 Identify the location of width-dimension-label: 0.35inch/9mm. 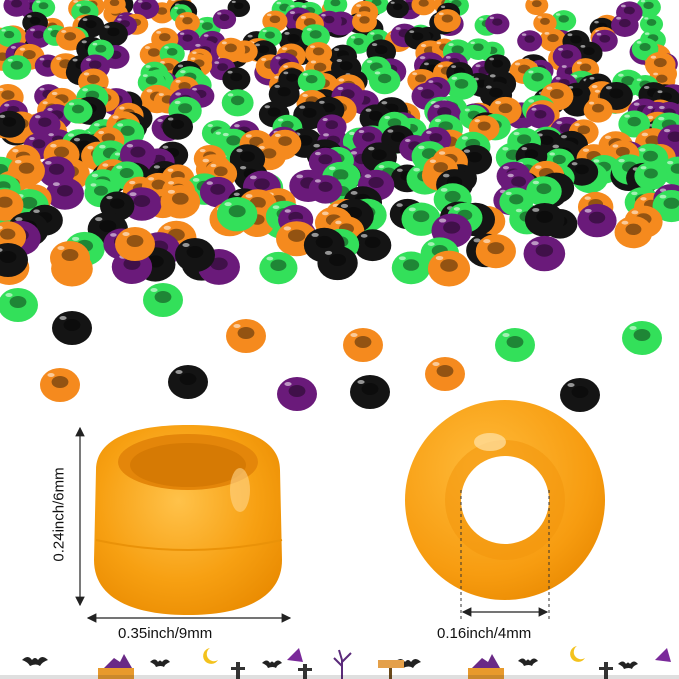
(165, 633).